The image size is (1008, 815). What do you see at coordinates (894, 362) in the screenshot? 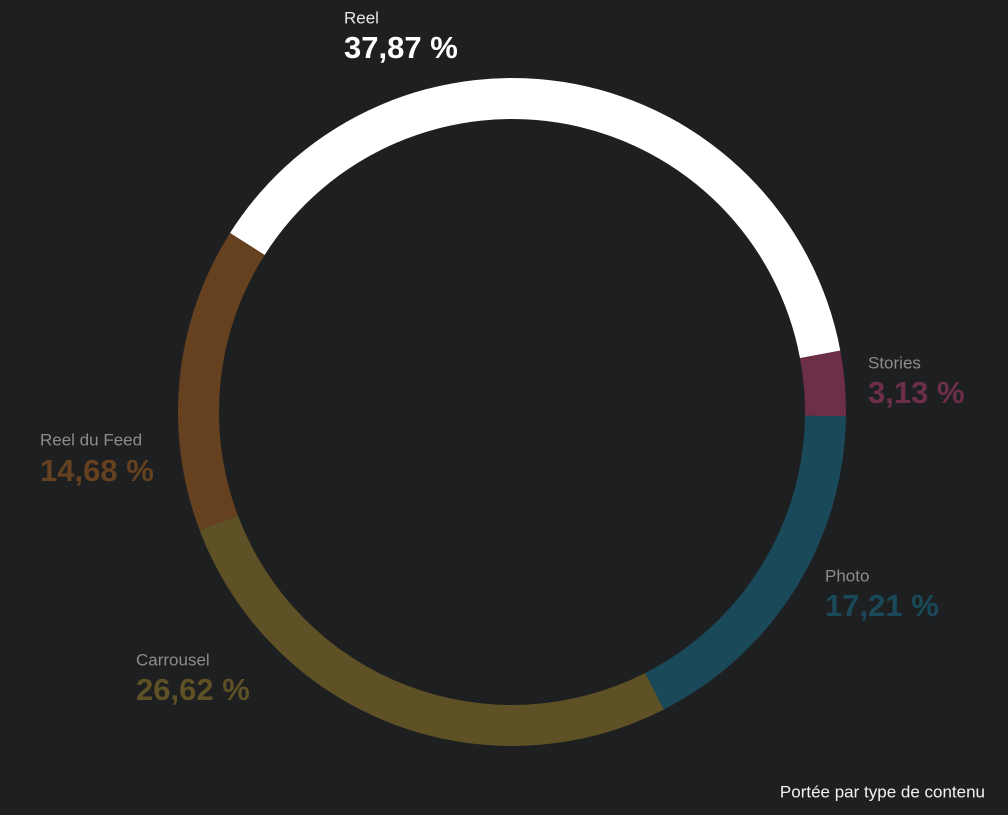
I see `segment-name: Stories` at bounding box center [894, 362].